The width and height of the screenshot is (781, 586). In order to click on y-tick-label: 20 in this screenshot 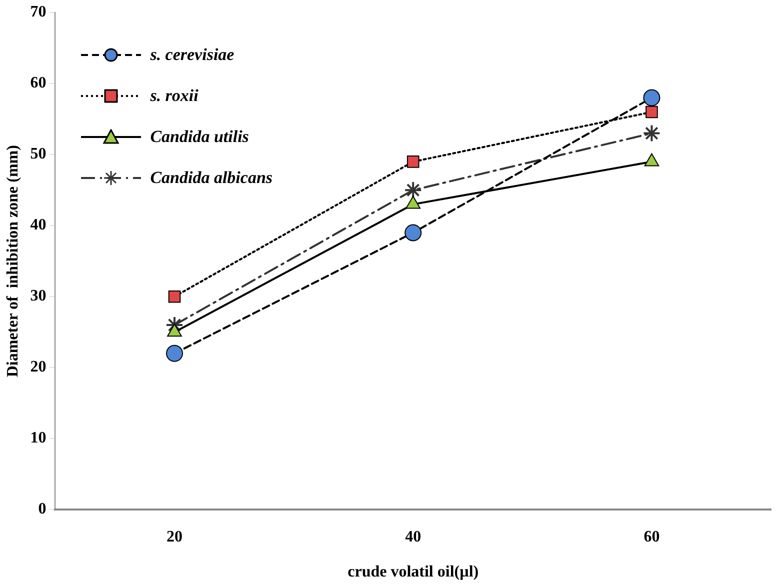, I will do `click(38, 367)`.